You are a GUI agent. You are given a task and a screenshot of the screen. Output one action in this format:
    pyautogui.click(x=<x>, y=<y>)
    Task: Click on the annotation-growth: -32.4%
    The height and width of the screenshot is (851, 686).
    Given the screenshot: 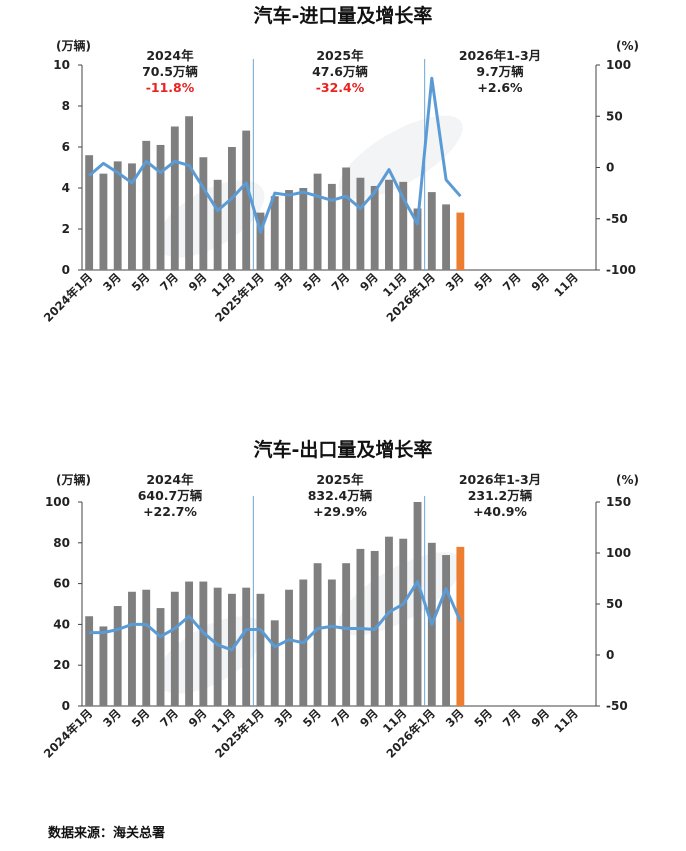 What is the action you would take?
    pyautogui.click(x=340, y=87)
    